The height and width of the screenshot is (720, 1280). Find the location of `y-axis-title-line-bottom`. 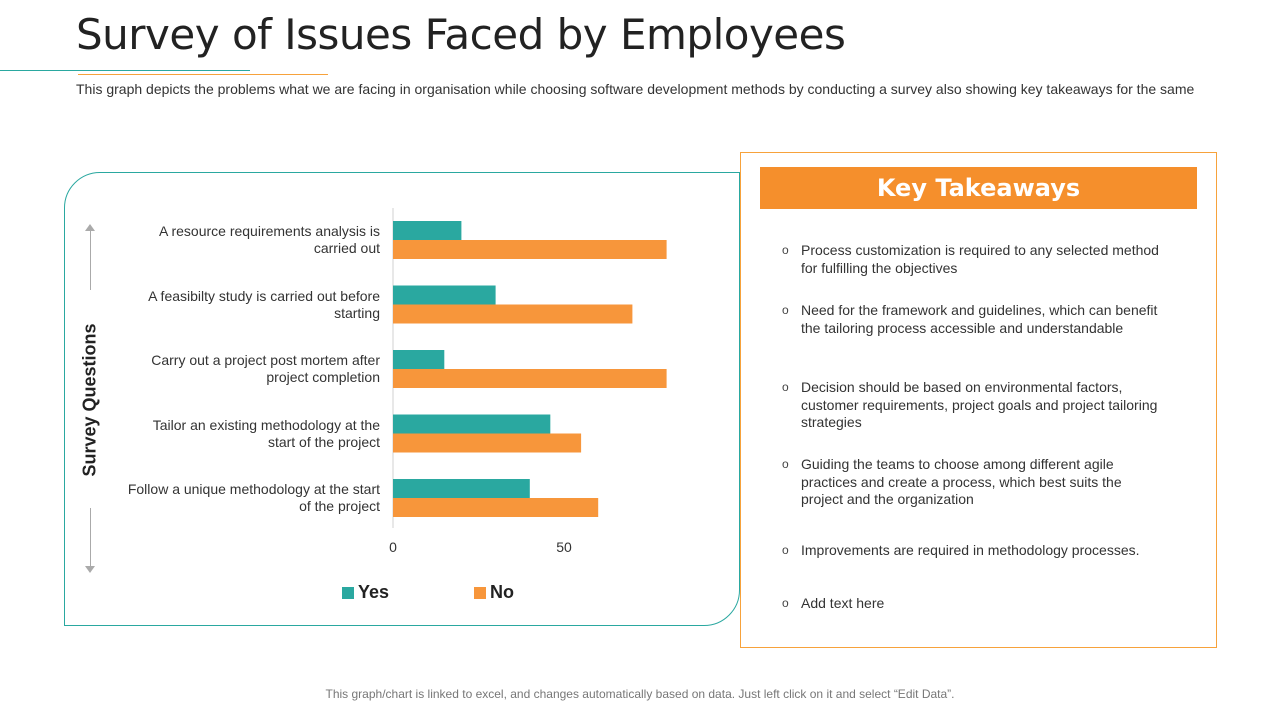

y-axis-title-line-bottom is located at coordinates (90, 538).